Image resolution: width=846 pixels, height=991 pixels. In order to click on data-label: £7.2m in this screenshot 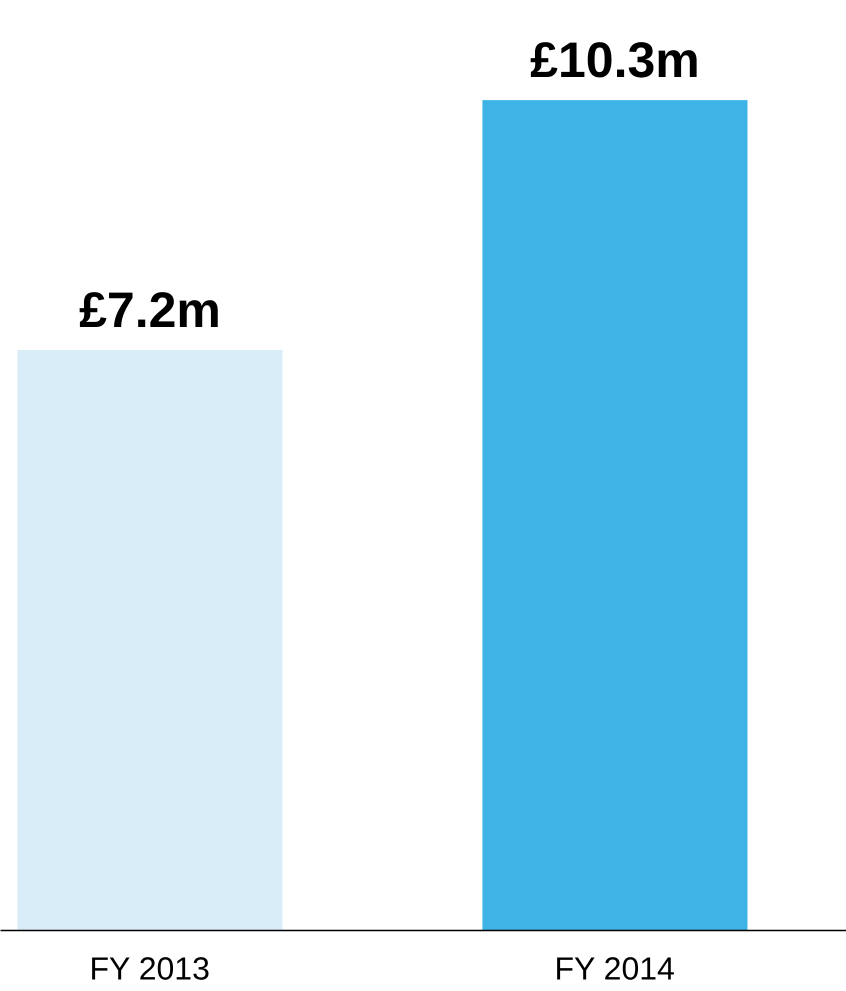, I will do `click(150, 310)`.